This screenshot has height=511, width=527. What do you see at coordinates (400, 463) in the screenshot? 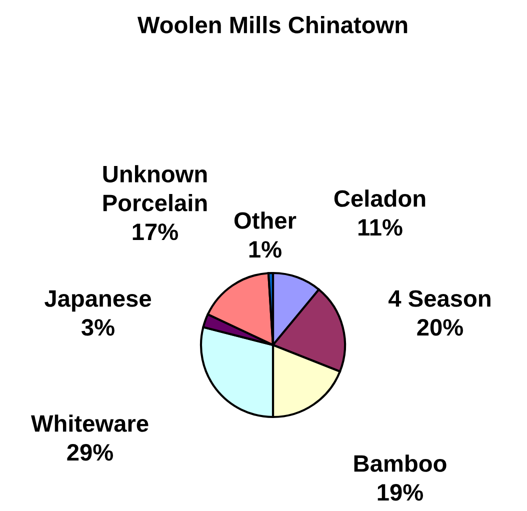
I see `slice-label: Bamboo` at bounding box center [400, 463].